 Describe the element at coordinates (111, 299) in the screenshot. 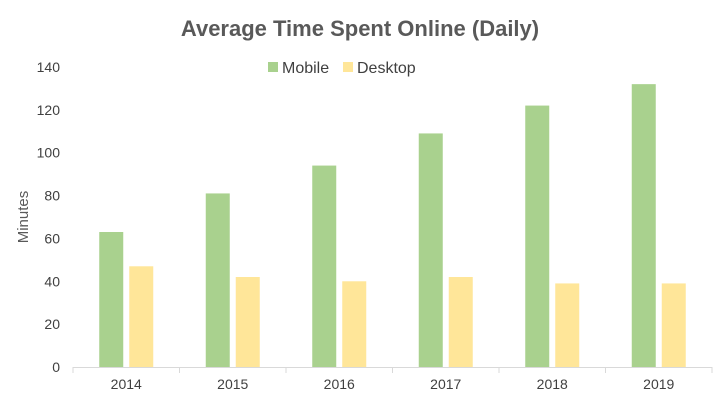

I see `bar-mobile-2014` at that location.